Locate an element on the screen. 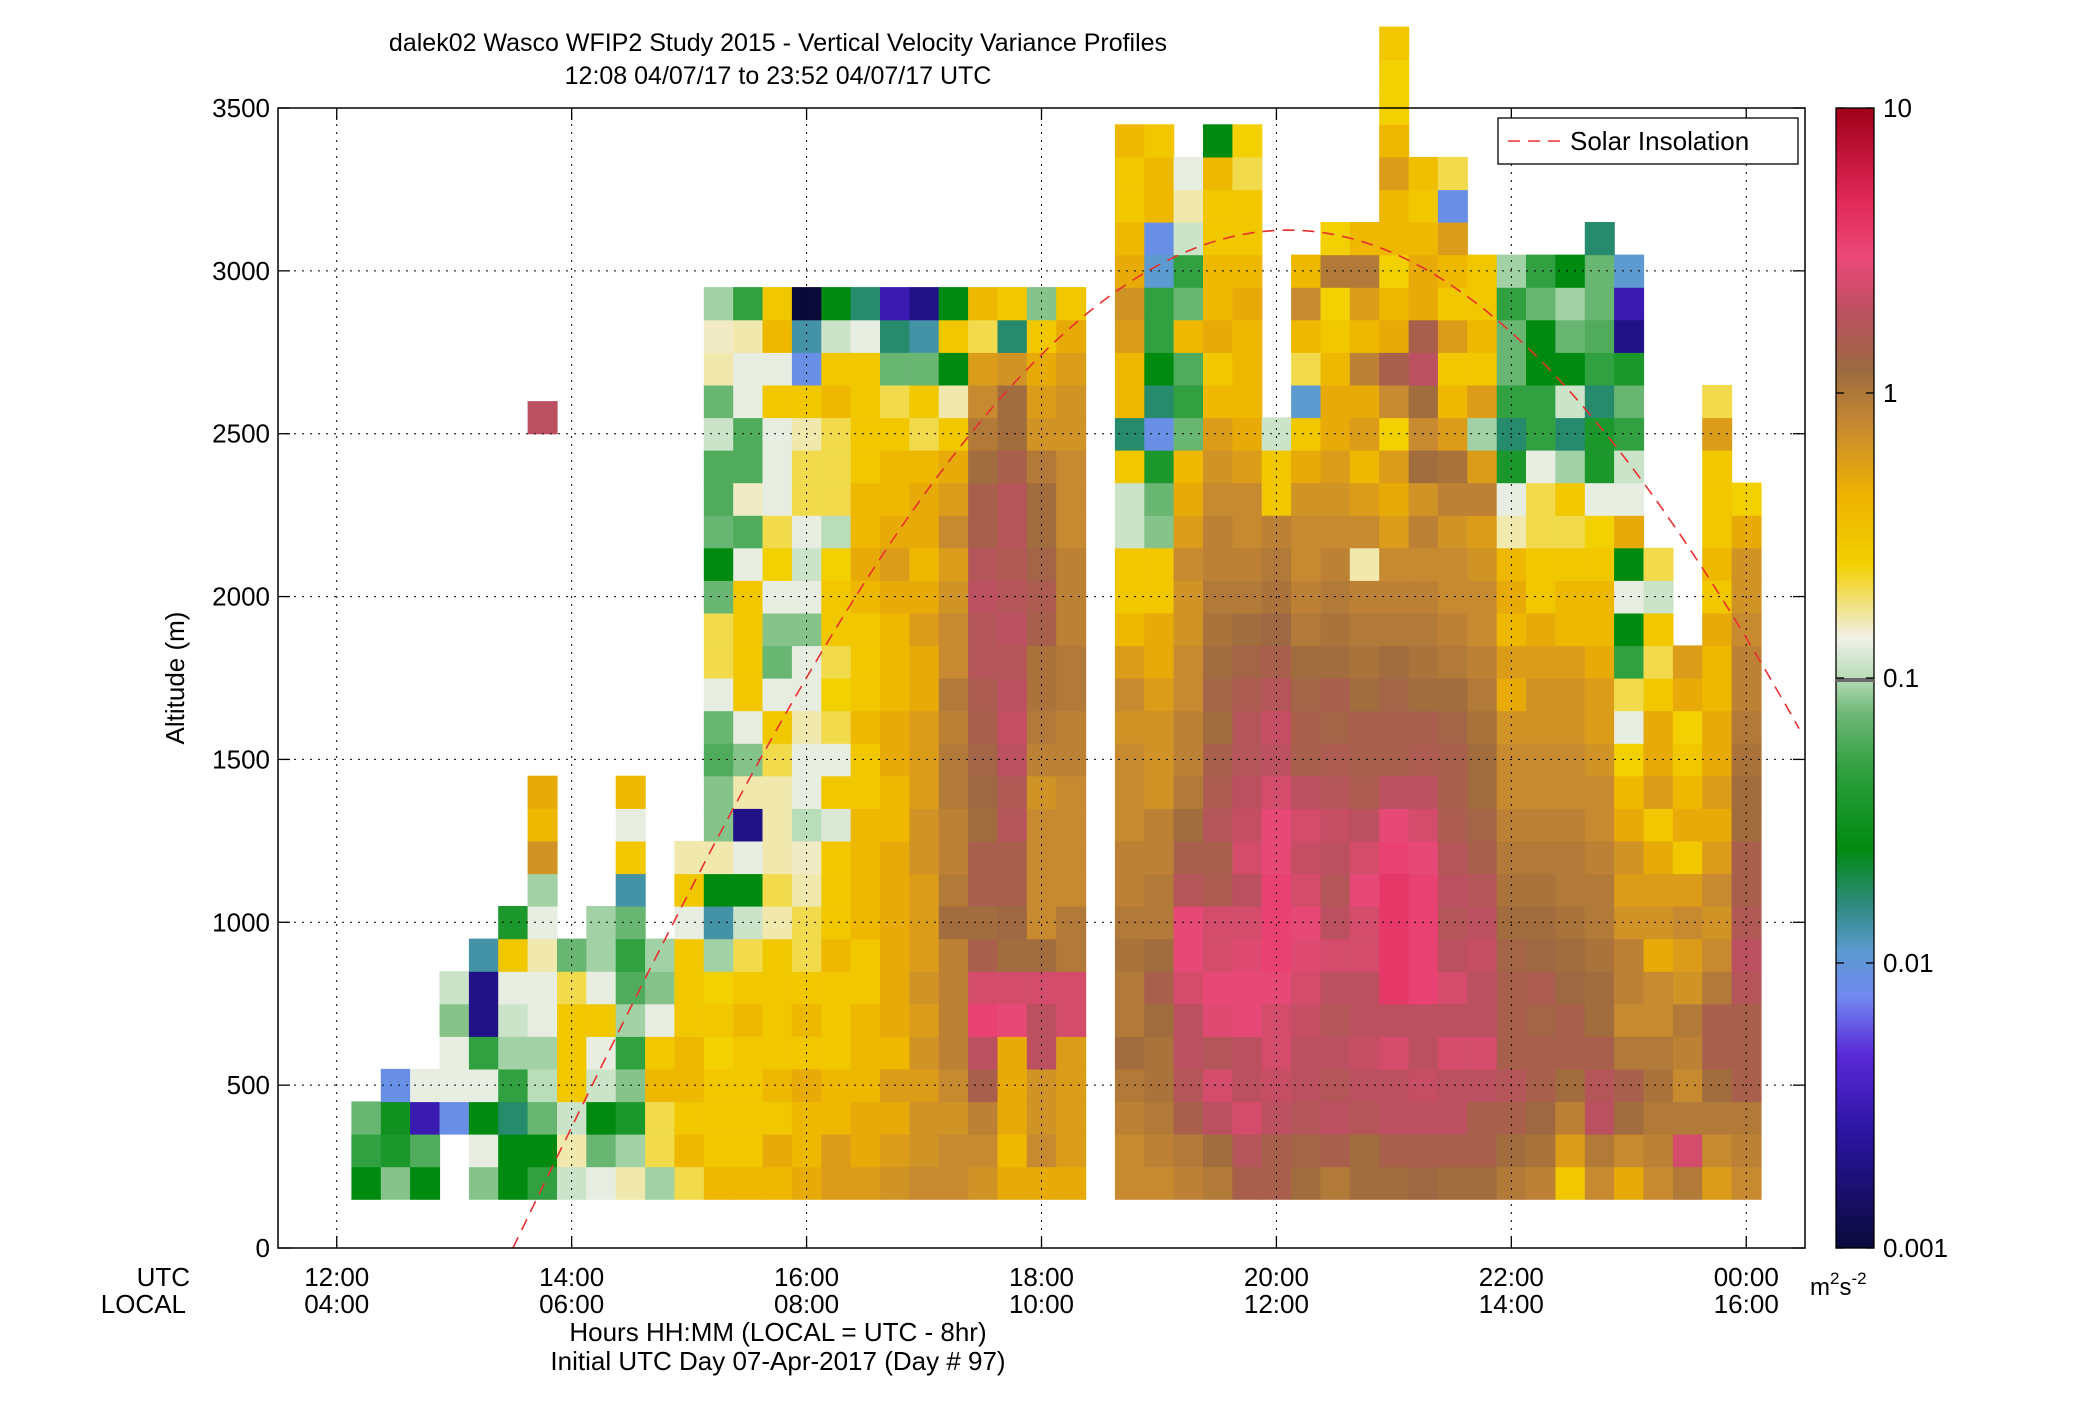  x-axis-sublabel: Initial UTC Day 07-Apr-2017 (Day # 97) is located at coordinates (777, 1361).